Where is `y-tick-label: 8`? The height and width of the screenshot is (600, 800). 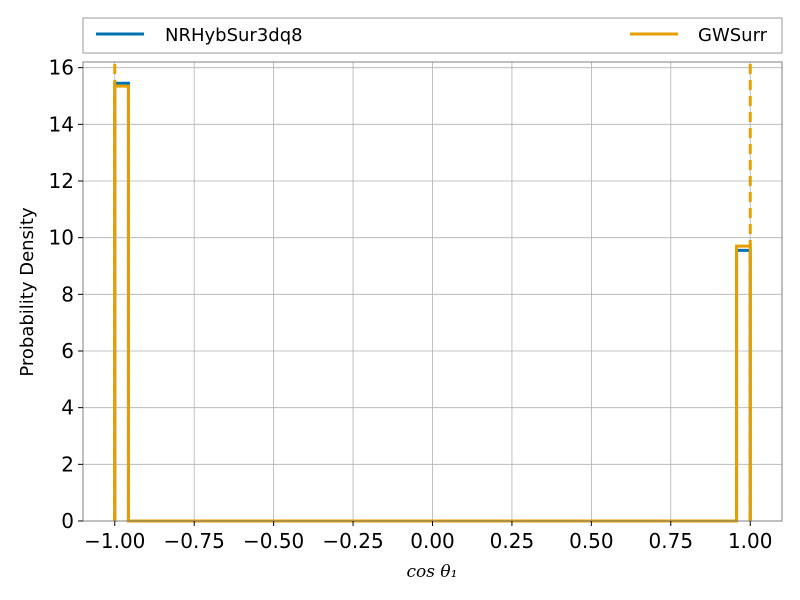
y-tick-label: 8 is located at coordinates (67, 294).